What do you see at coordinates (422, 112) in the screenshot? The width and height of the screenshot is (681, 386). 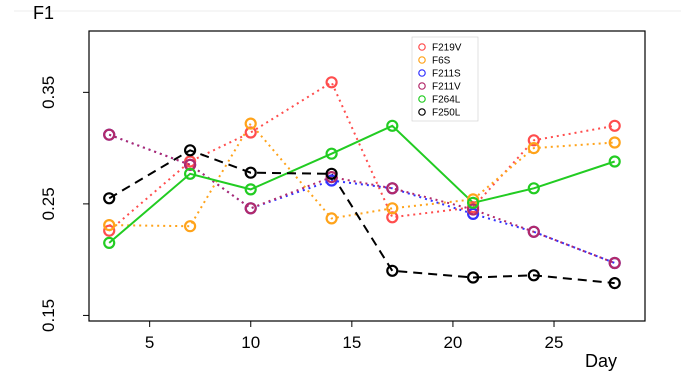 I see `legend-marker-f250l` at bounding box center [422, 112].